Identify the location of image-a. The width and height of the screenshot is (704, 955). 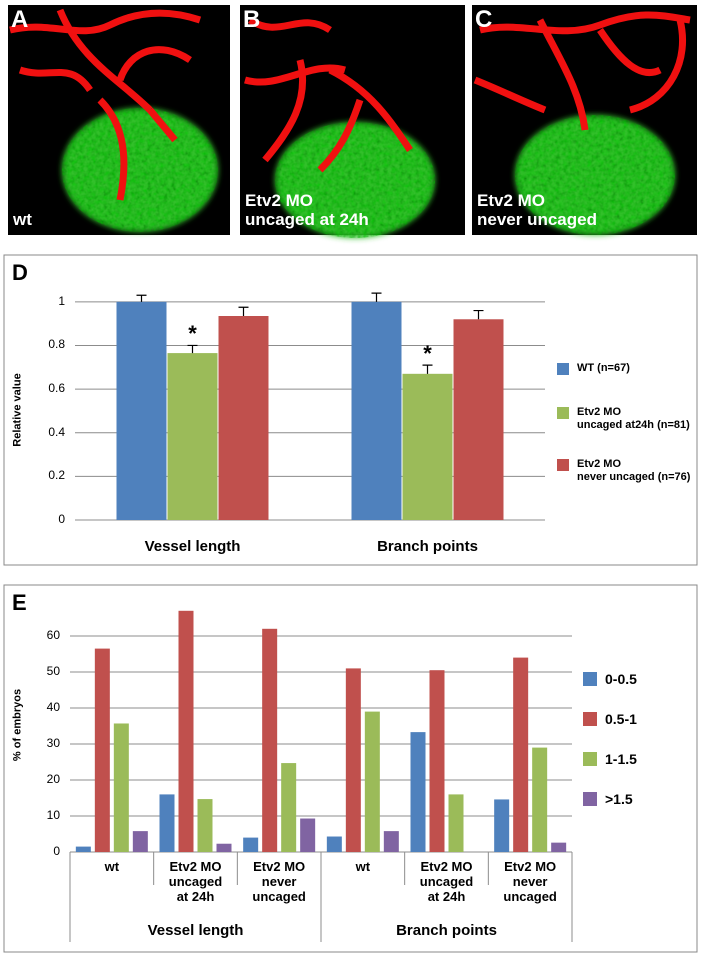
(119, 120).